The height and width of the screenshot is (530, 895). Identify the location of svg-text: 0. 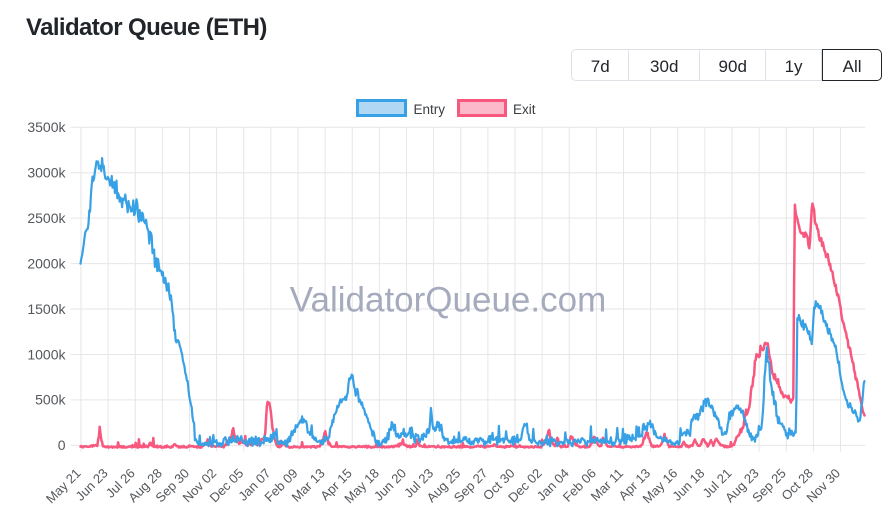
(62, 445).